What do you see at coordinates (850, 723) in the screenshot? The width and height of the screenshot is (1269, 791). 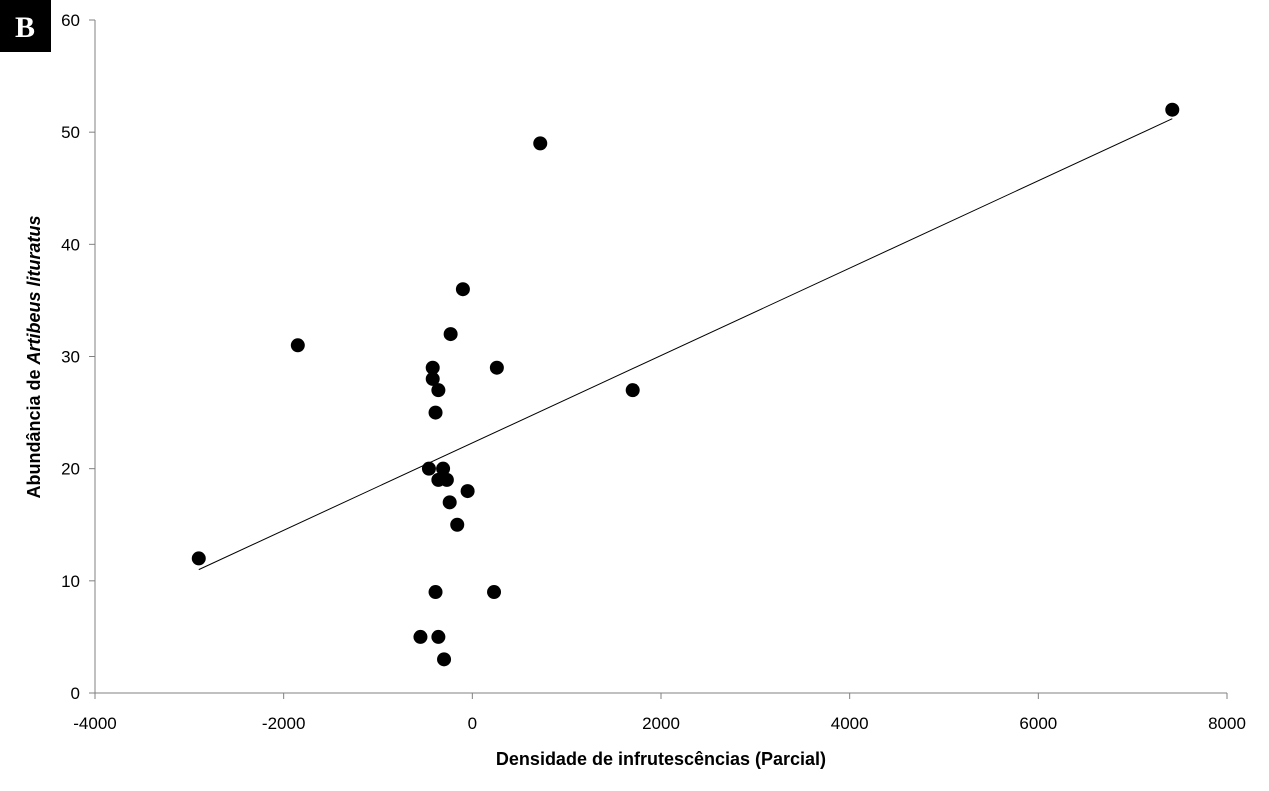 I see `x-tick-label: 4000` at bounding box center [850, 723].